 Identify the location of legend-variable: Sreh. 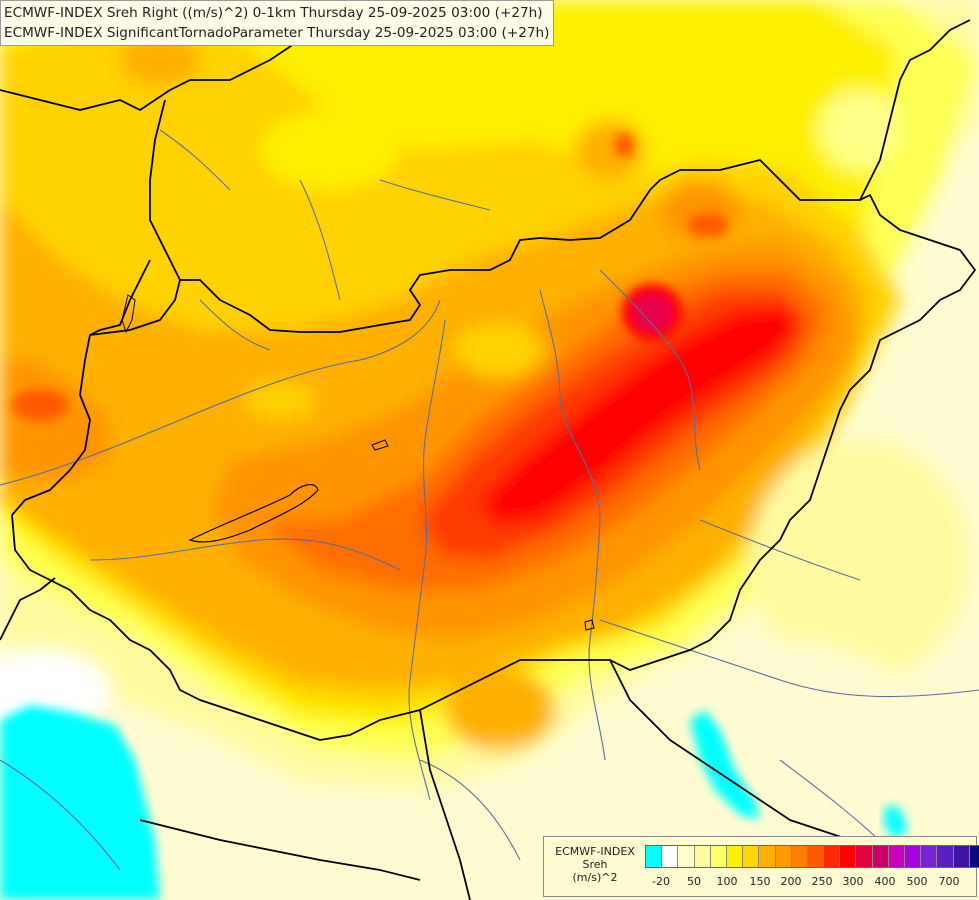
(595, 864).